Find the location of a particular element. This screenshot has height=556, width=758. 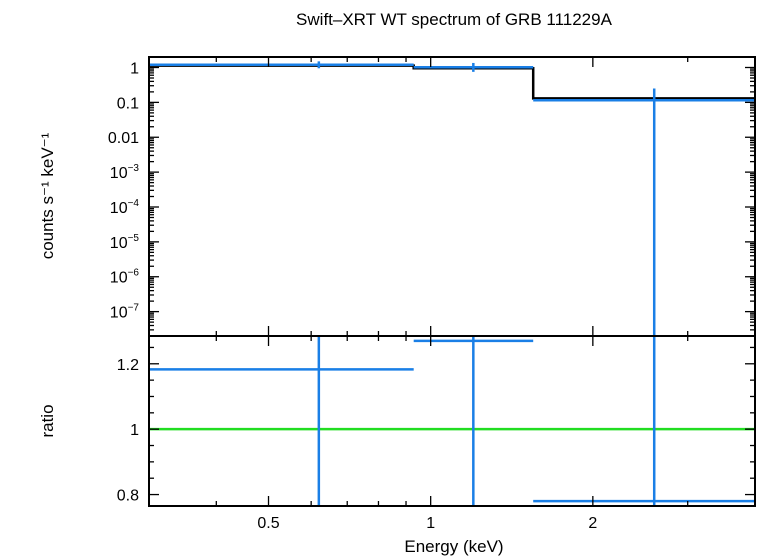

x-tick-label: 2 is located at coordinates (592, 523).